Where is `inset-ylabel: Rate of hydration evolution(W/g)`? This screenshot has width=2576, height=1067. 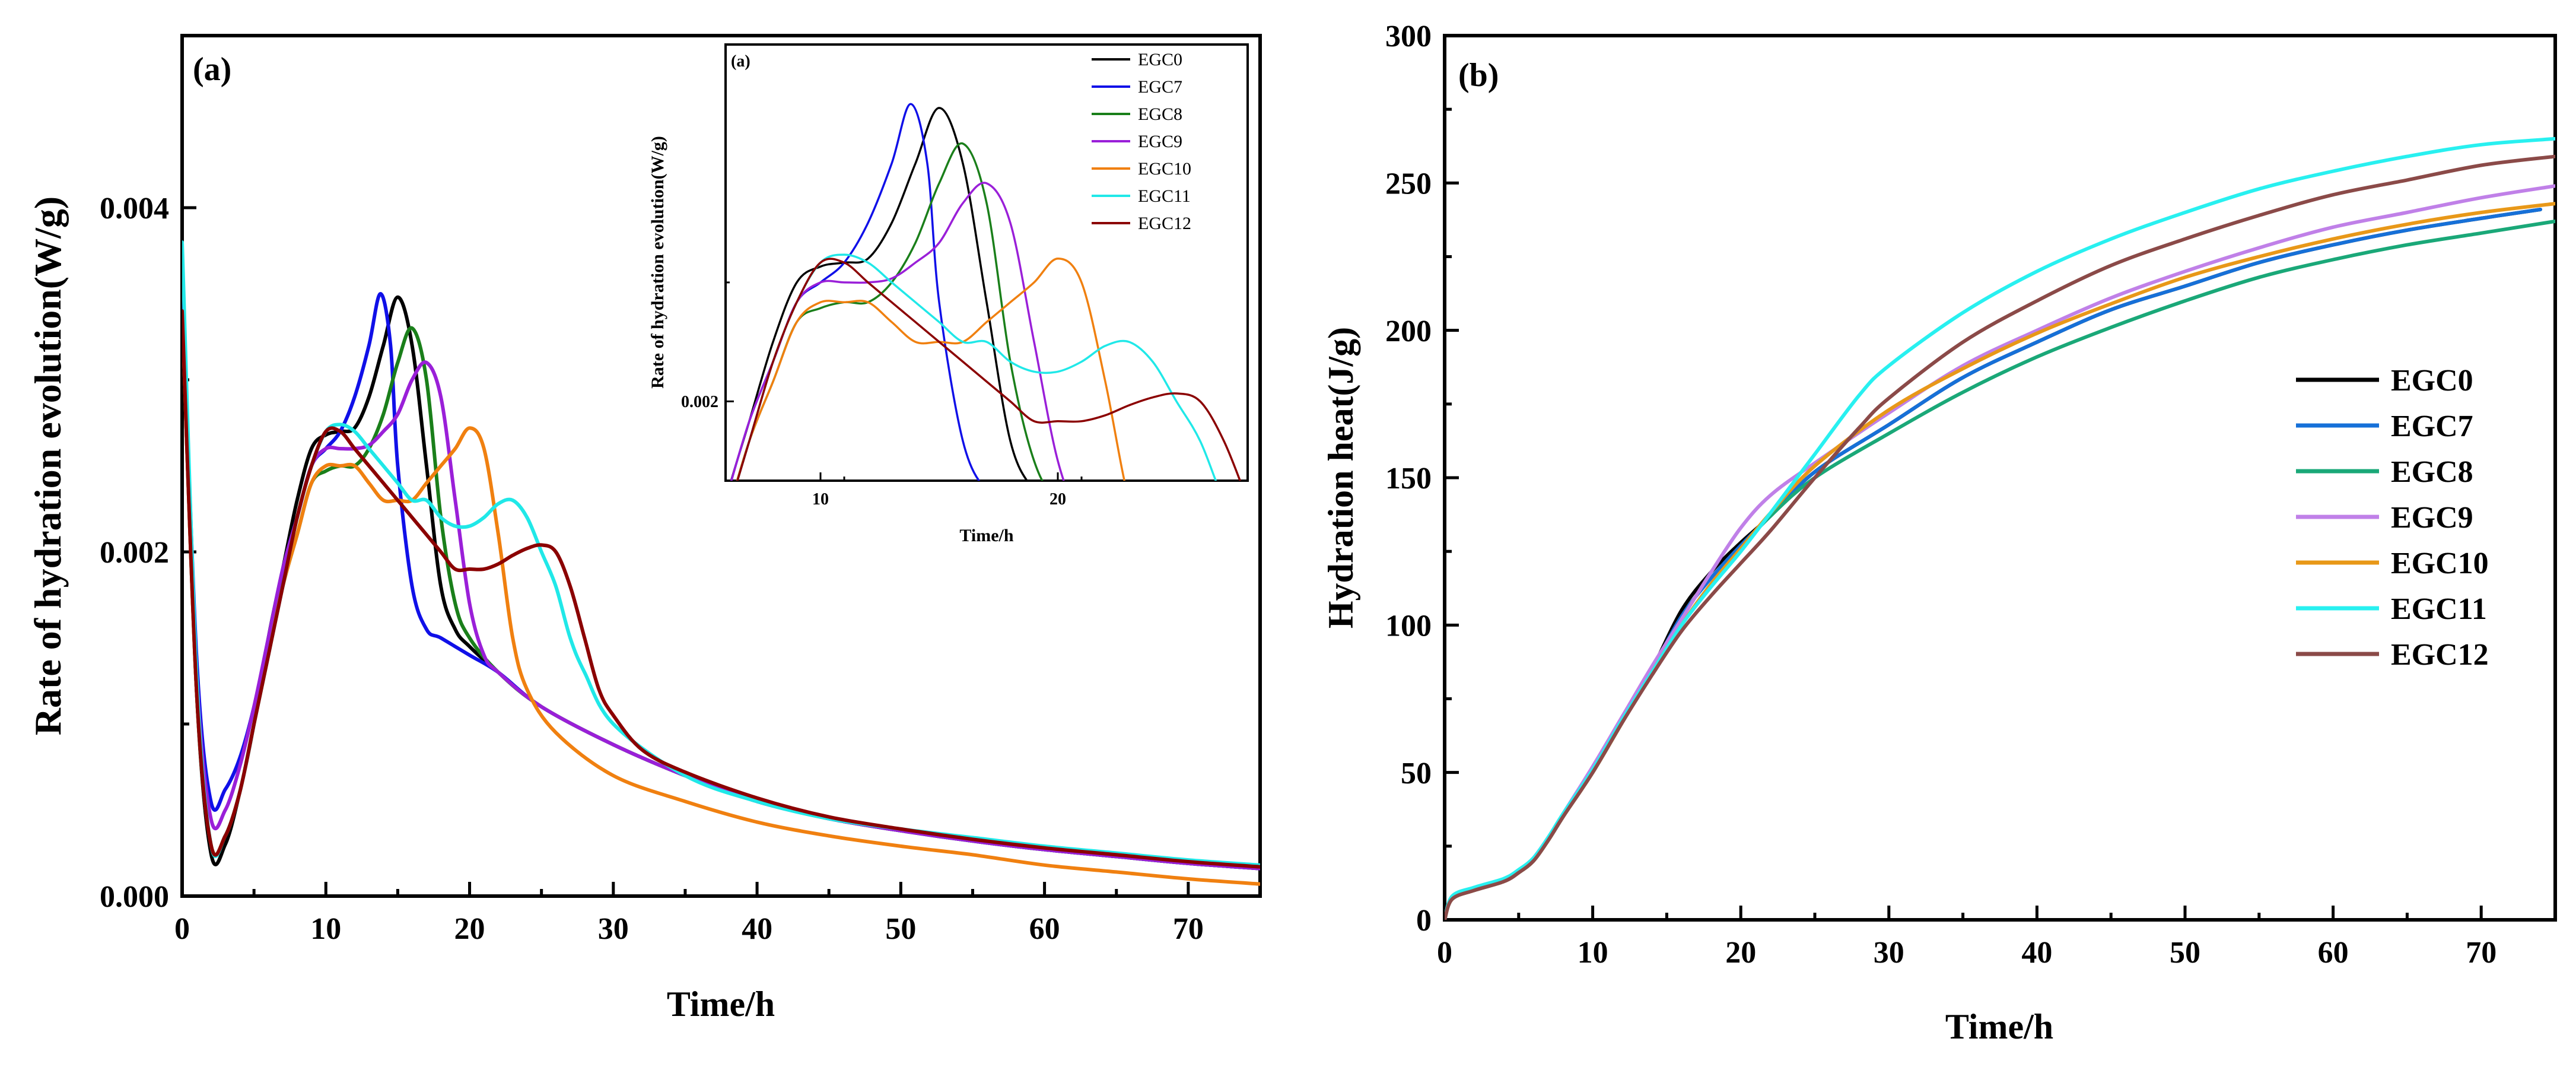
inset-ylabel: Rate of hydration evolution(W/g) is located at coordinates (657, 262).